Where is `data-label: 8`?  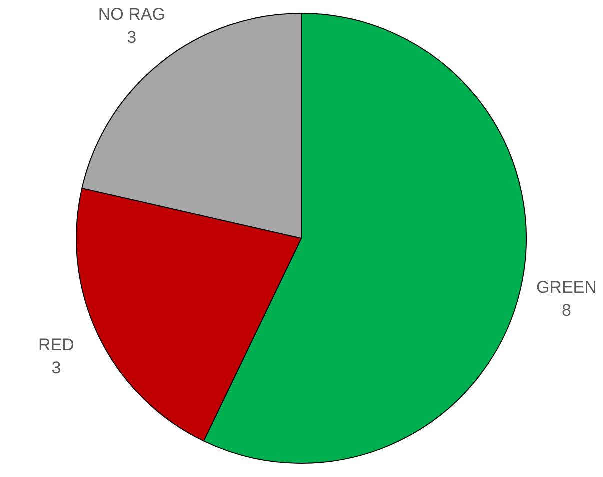 data-label: 8 is located at coordinates (567, 310).